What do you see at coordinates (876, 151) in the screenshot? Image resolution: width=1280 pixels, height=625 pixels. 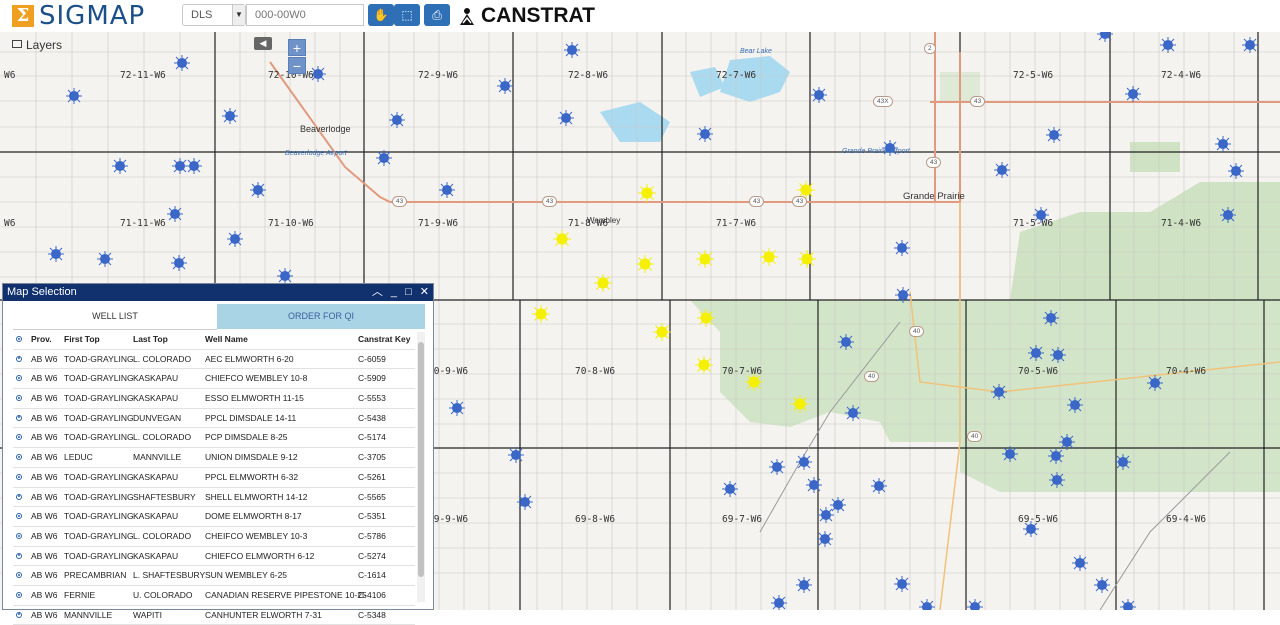 I see `place-label: Grande Prairie Airport` at bounding box center [876, 151].